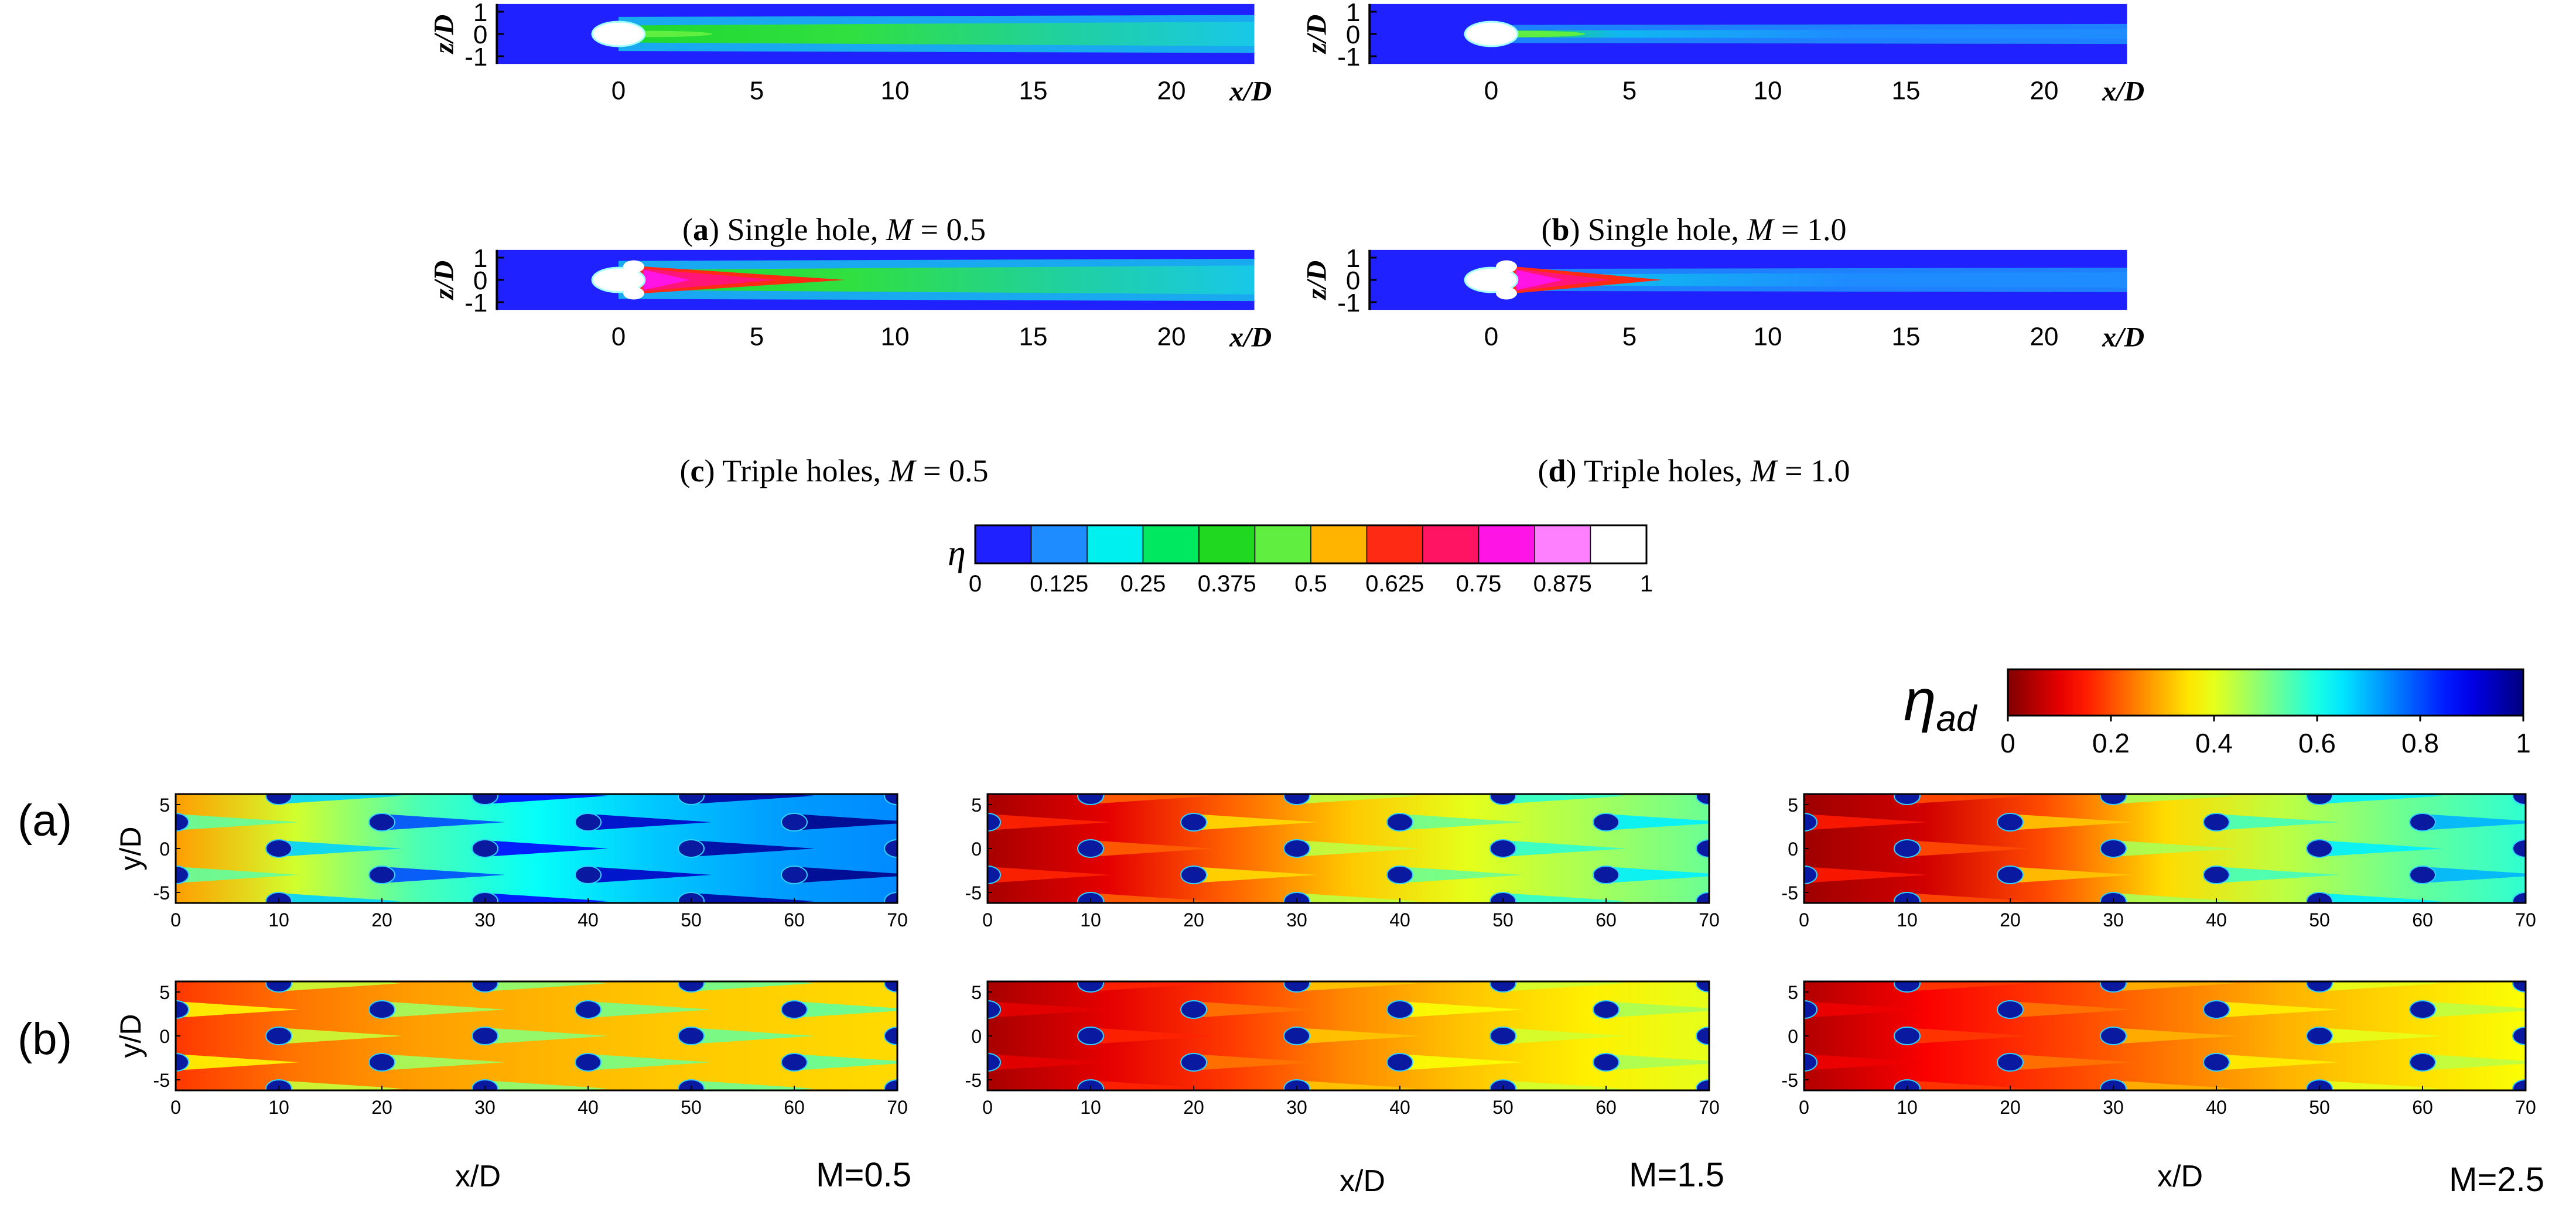  What do you see at coordinates (1563, 280) in the screenshot?
I see `peak-effectiveness-wedge` at bounding box center [1563, 280].